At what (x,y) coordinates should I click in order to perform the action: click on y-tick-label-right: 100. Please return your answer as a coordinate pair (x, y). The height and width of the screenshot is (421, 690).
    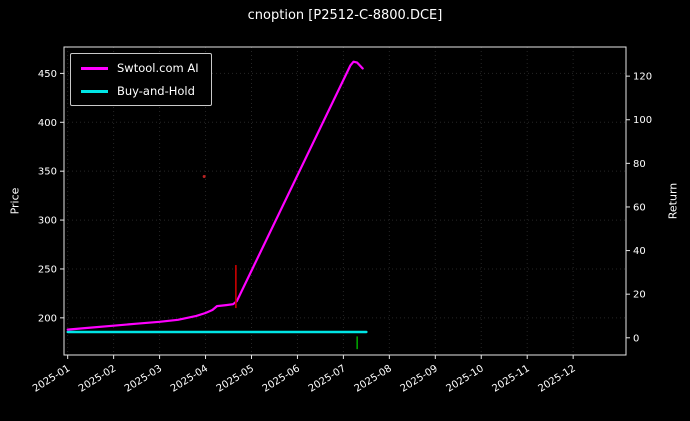
    Looking at the image, I should click on (642, 120).